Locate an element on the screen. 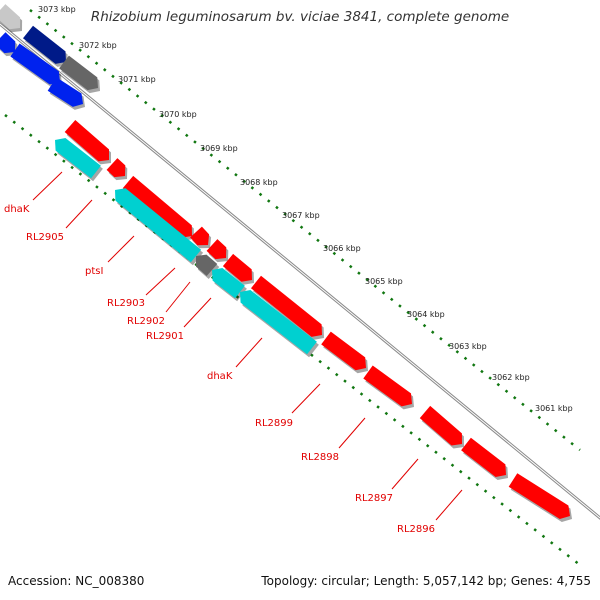  gene-label: RL2902 is located at coordinates (146, 321).